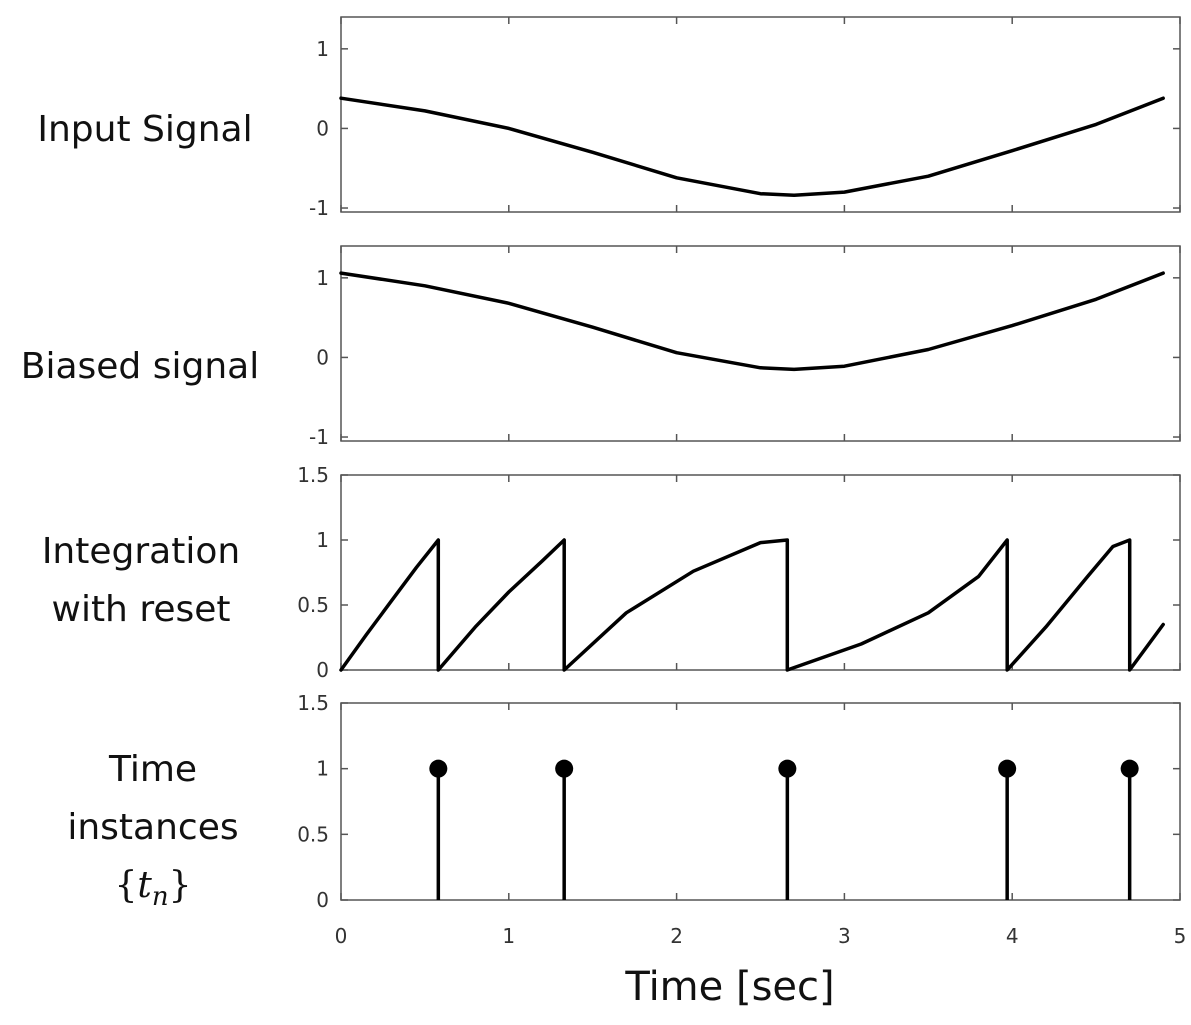 The image size is (1191, 1025). I want to click on row-label-integration-with-reset: Integration with reset, so click(141, 581).